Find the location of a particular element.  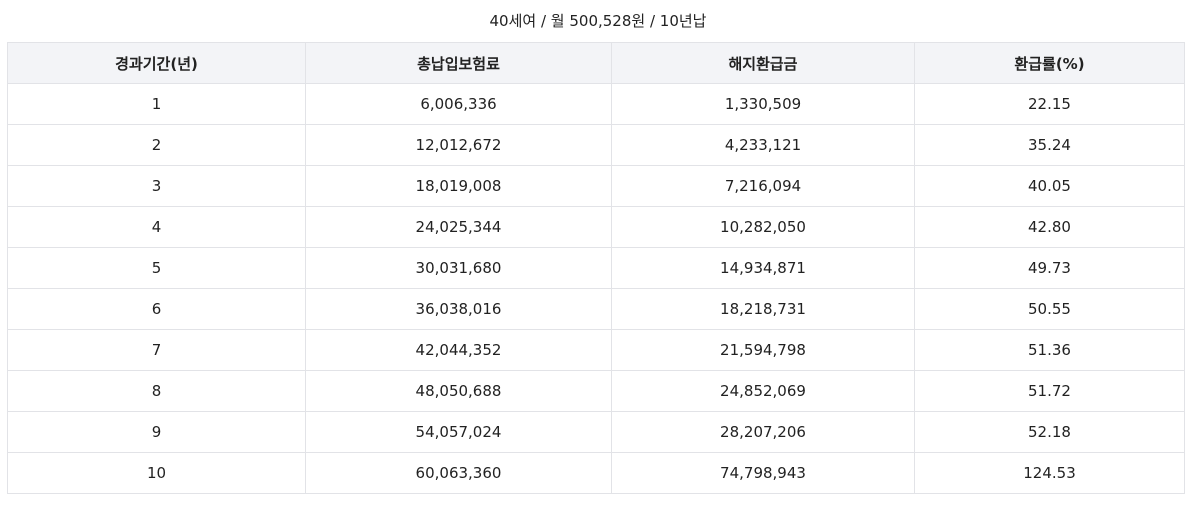

cell-surrender-value: 4,233,121 is located at coordinates (763, 145).